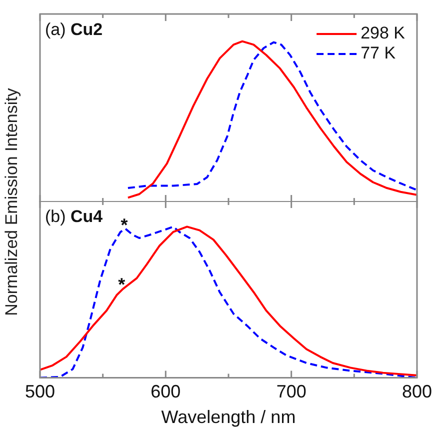  What do you see at coordinates (165, 392) in the screenshot?
I see `x-tick-label: 600` at bounding box center [165, 392].